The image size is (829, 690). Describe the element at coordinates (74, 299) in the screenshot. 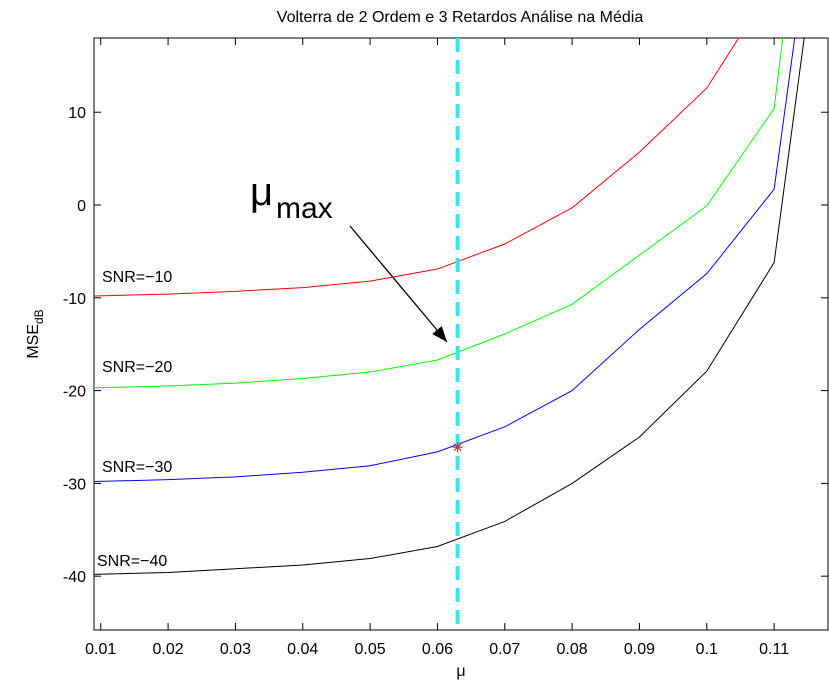

I see `y-tick-label: -10` at that location.